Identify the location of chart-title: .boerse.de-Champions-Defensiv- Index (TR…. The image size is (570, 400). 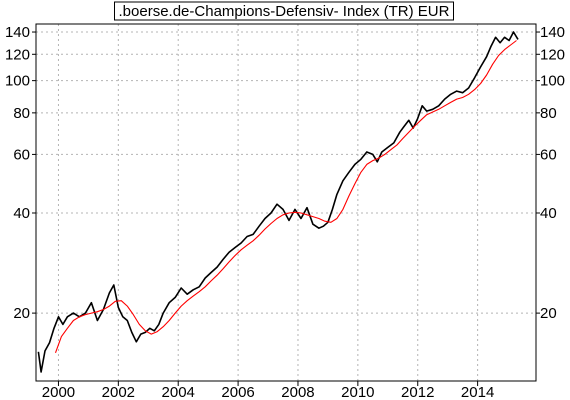
(284, 11).